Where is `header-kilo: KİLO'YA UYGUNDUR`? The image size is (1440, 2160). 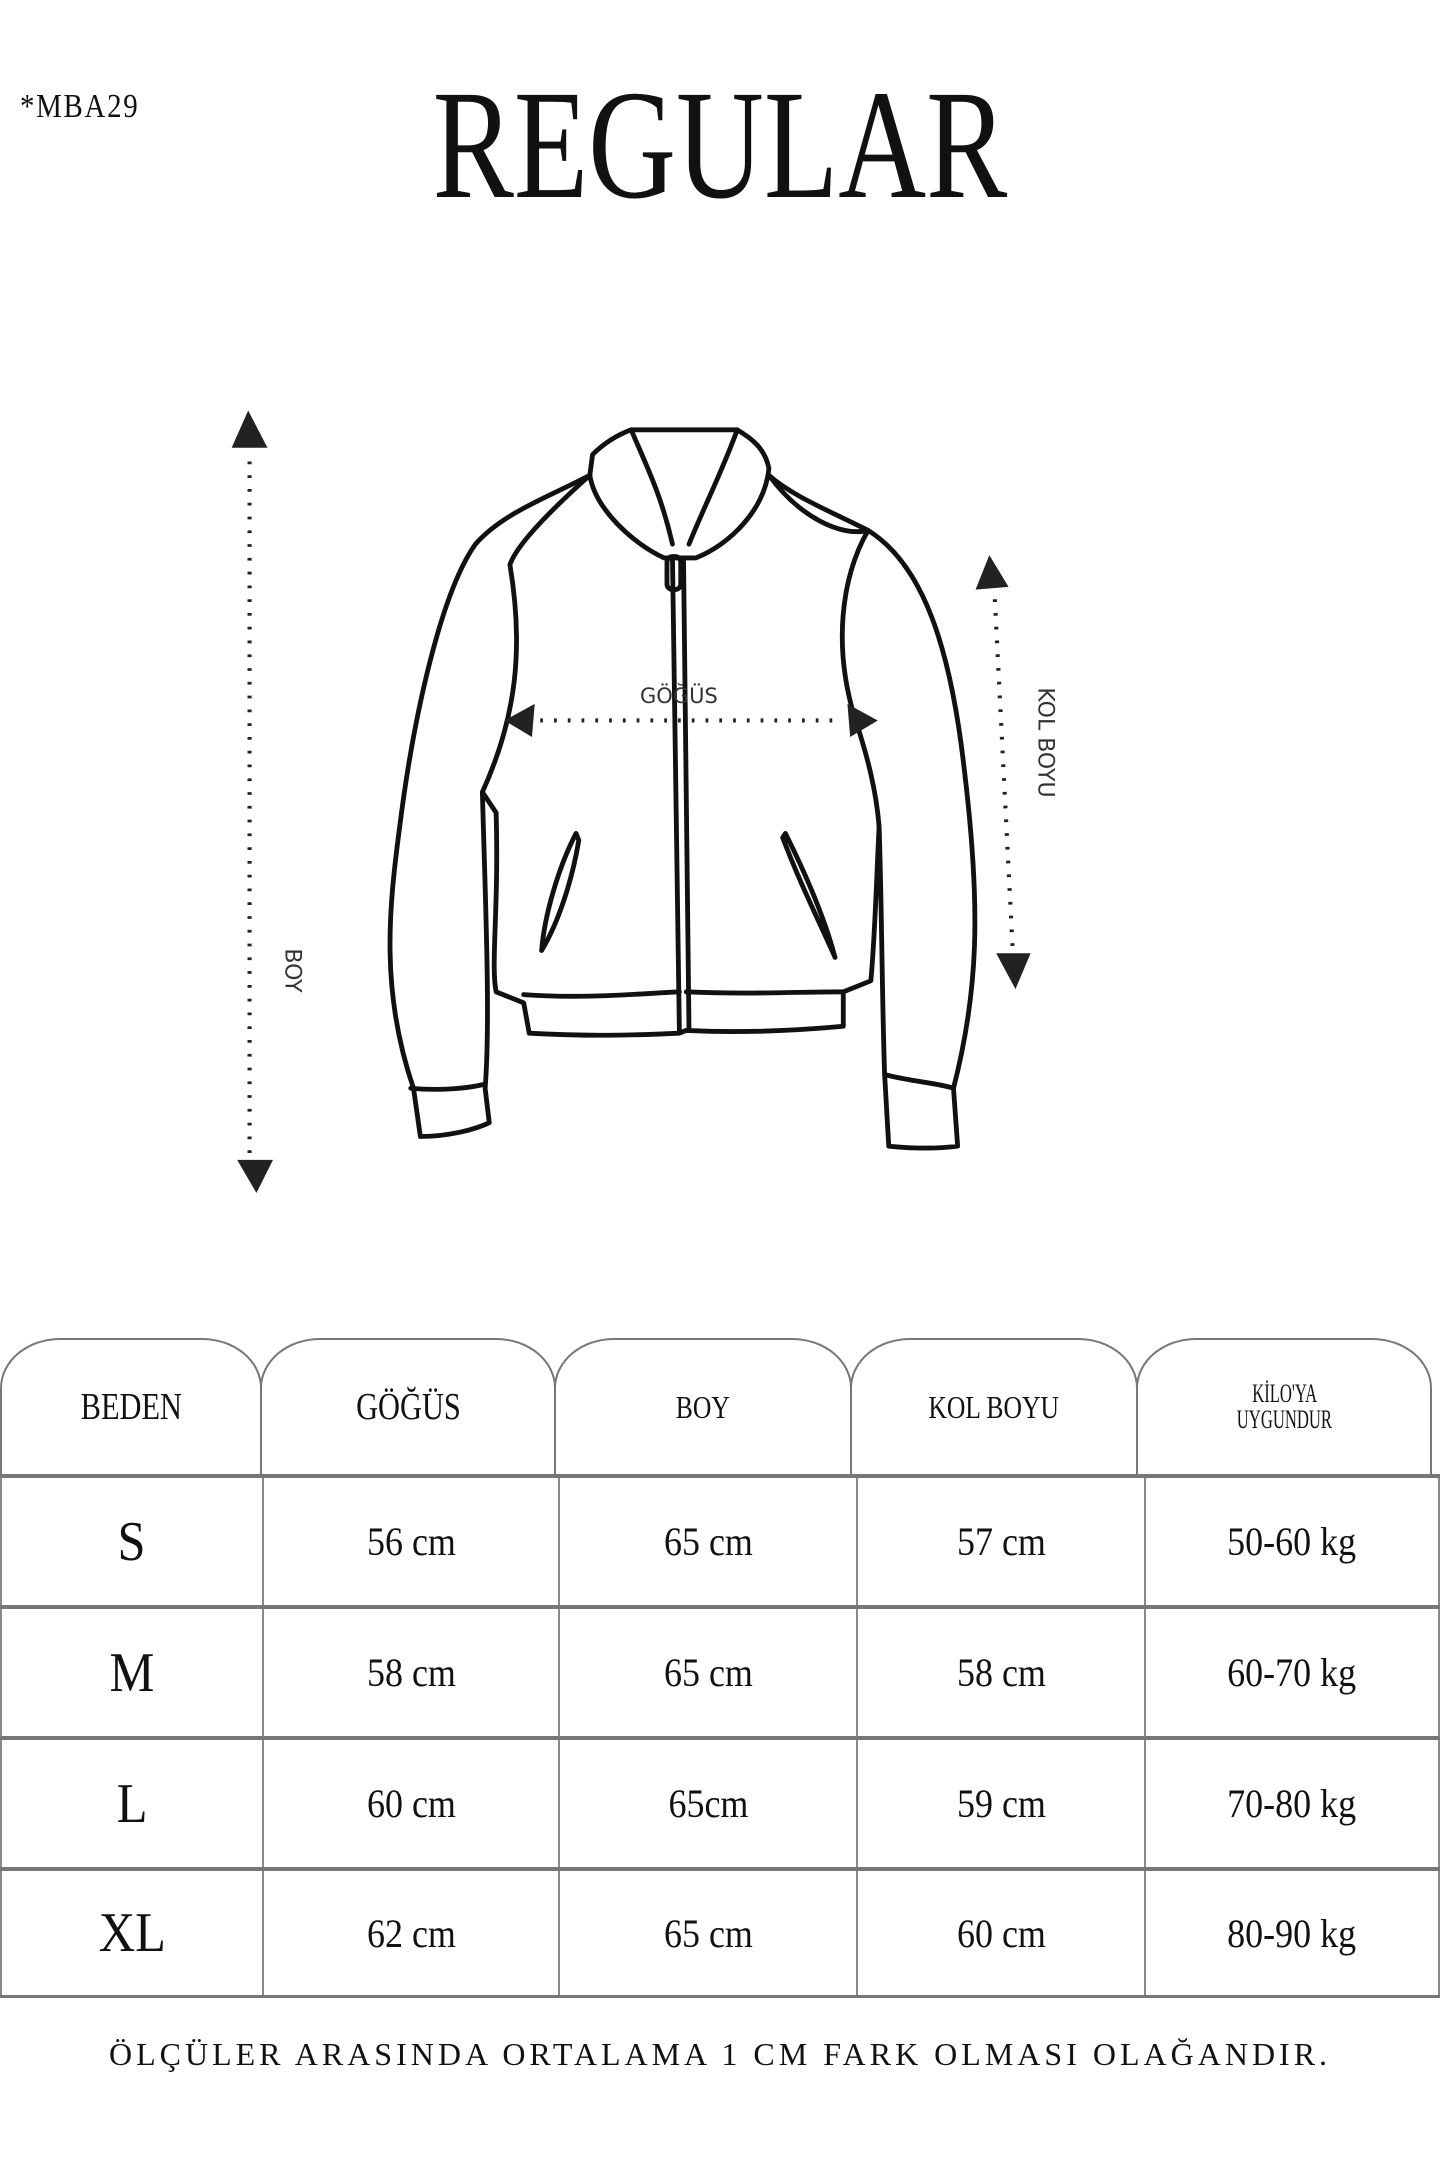
header-kilo: KİLO'YA UYGUNDUR is located at coordinates (1284, 1406).